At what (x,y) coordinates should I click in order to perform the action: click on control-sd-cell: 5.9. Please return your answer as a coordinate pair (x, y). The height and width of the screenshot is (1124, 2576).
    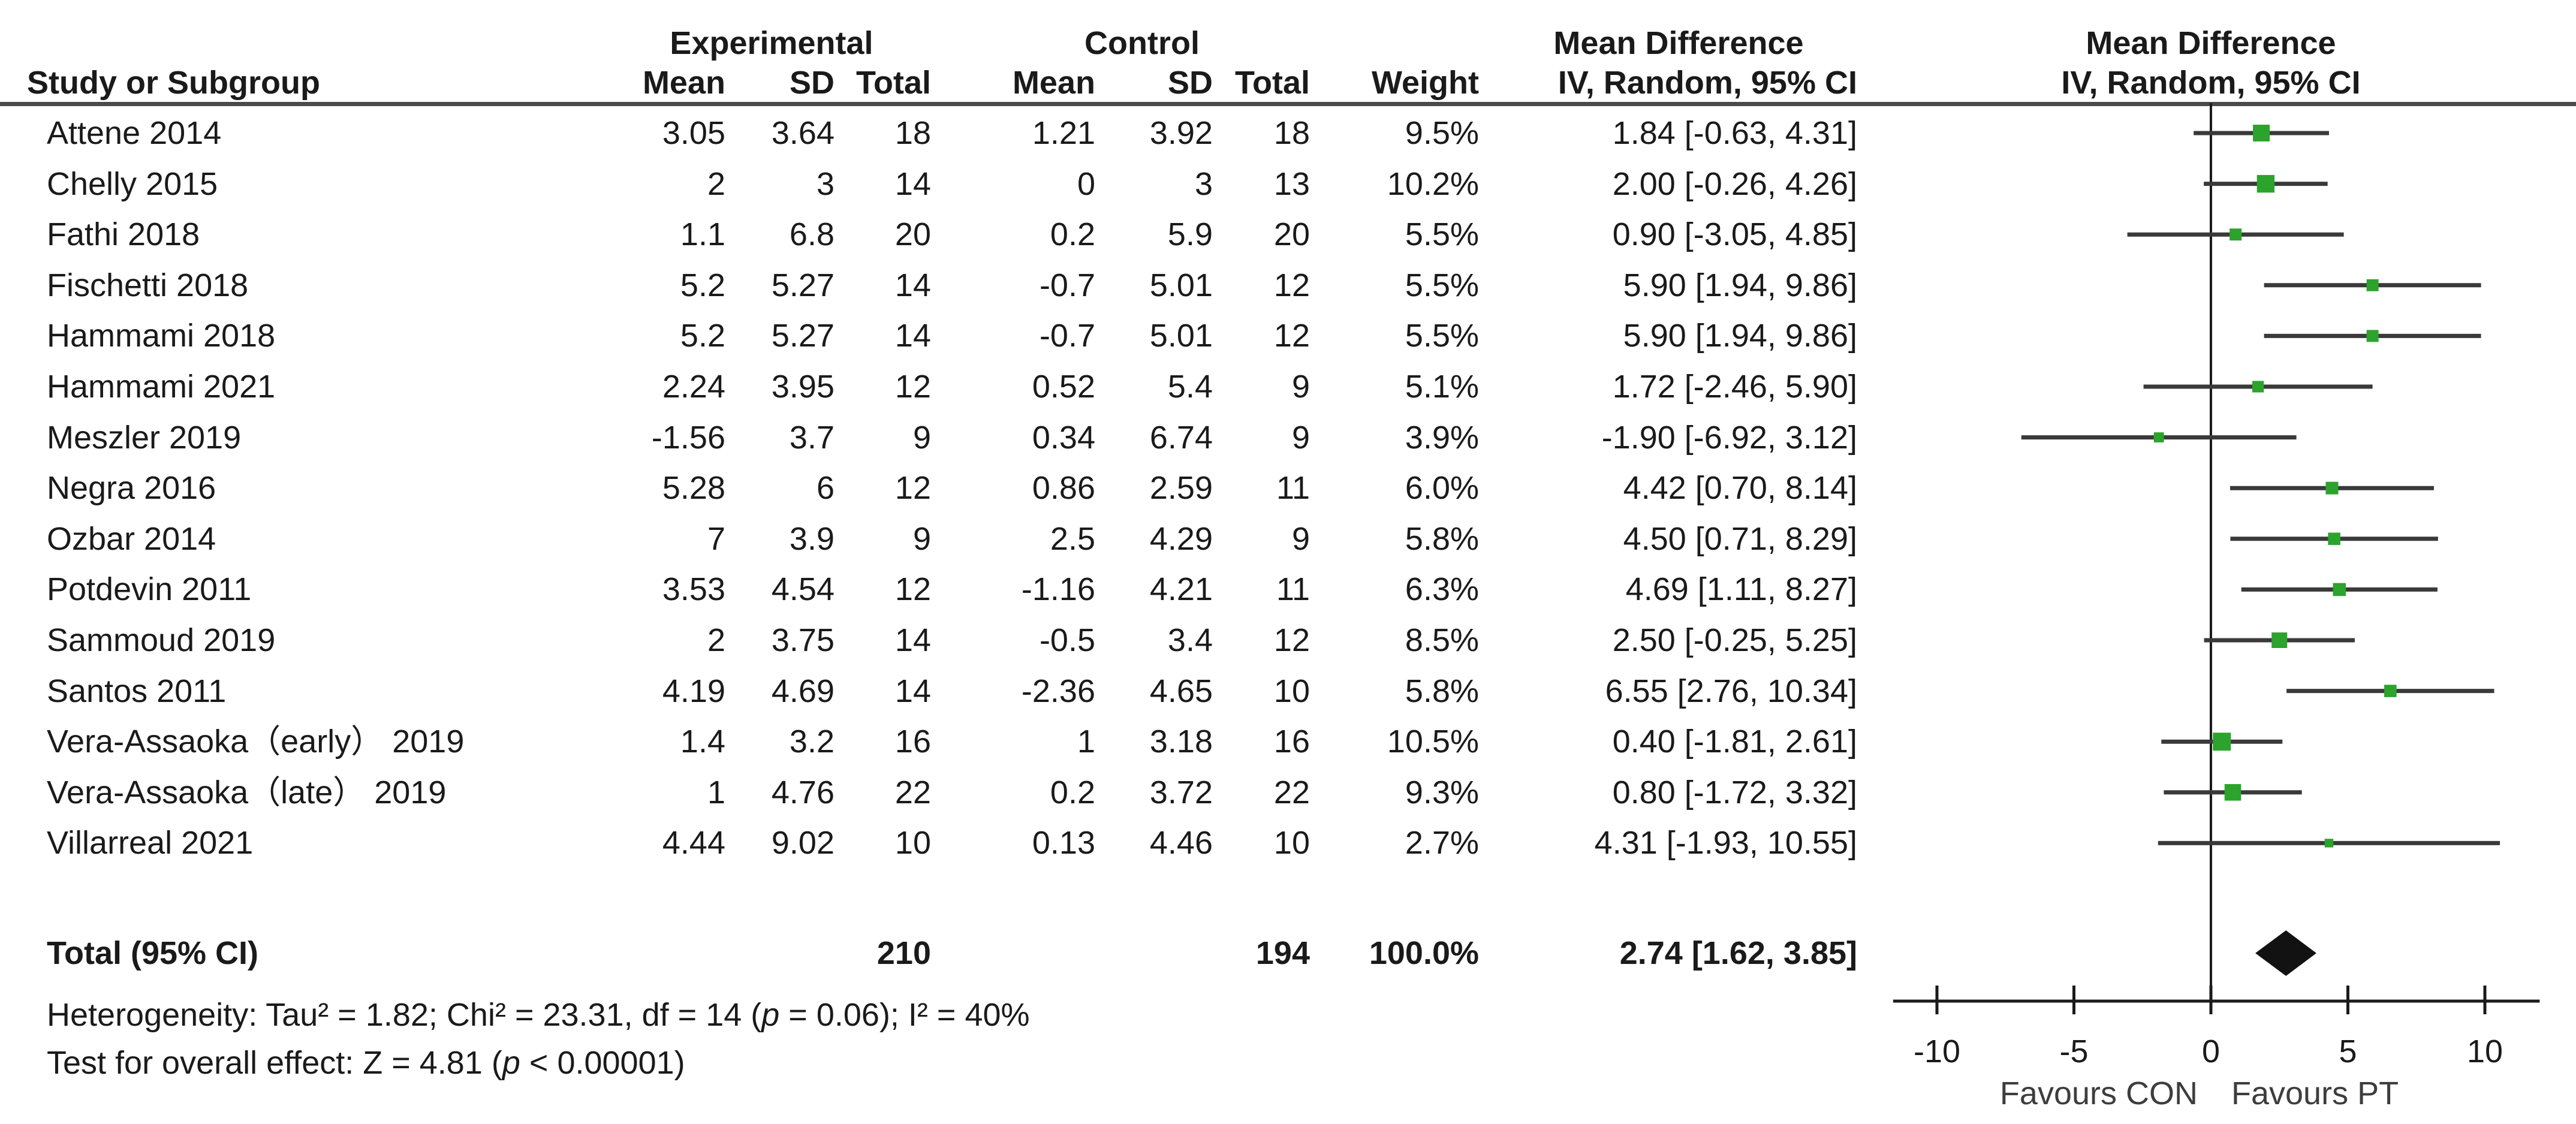
    Looking at the image, I should click on (1190, 234).